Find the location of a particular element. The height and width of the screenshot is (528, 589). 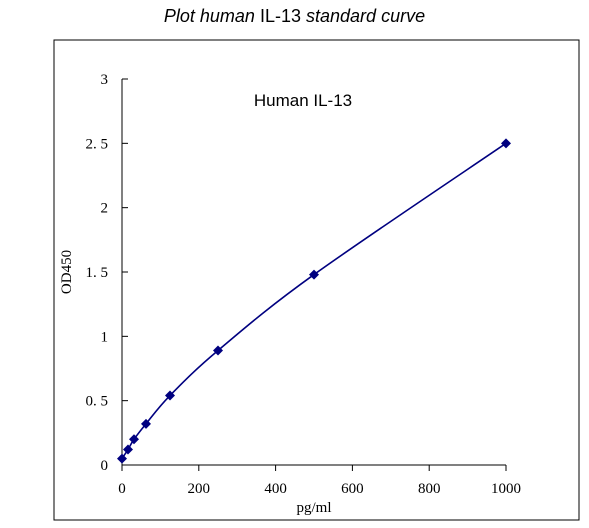

x-tick-label: 0 is located at coordinates (122, 489).